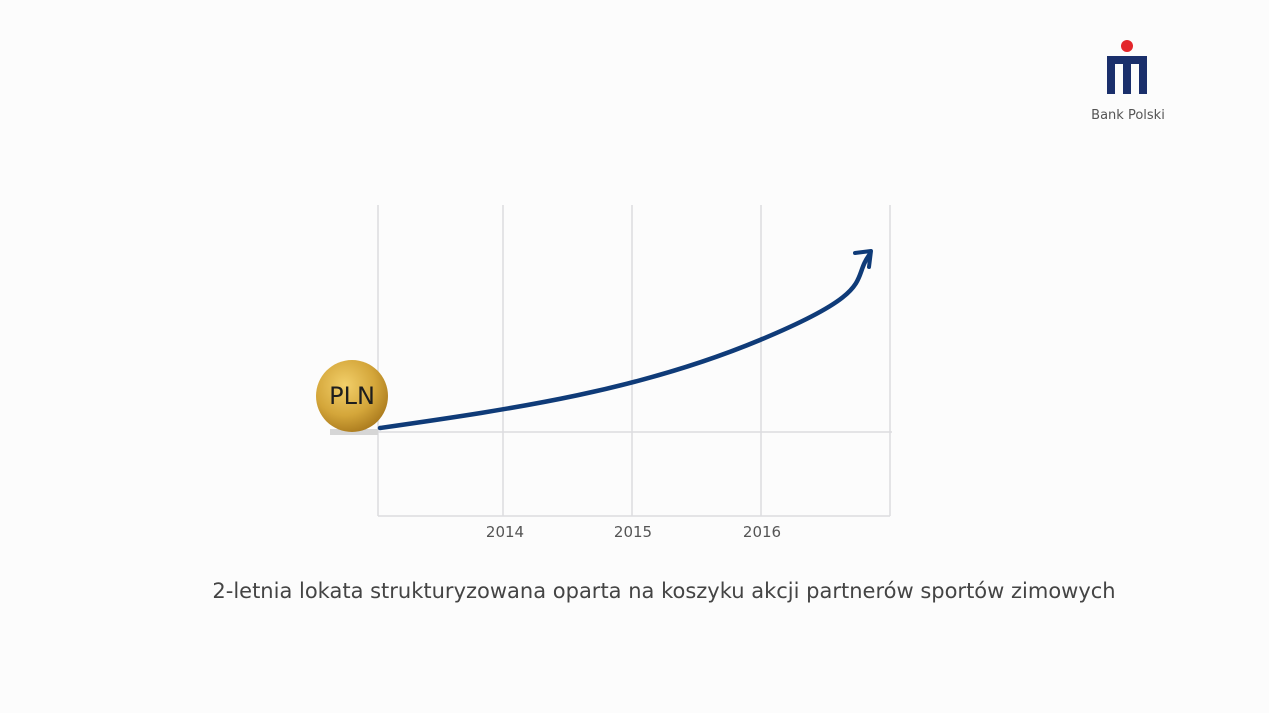  I want to click on coin: PLN, so click(352, 397).